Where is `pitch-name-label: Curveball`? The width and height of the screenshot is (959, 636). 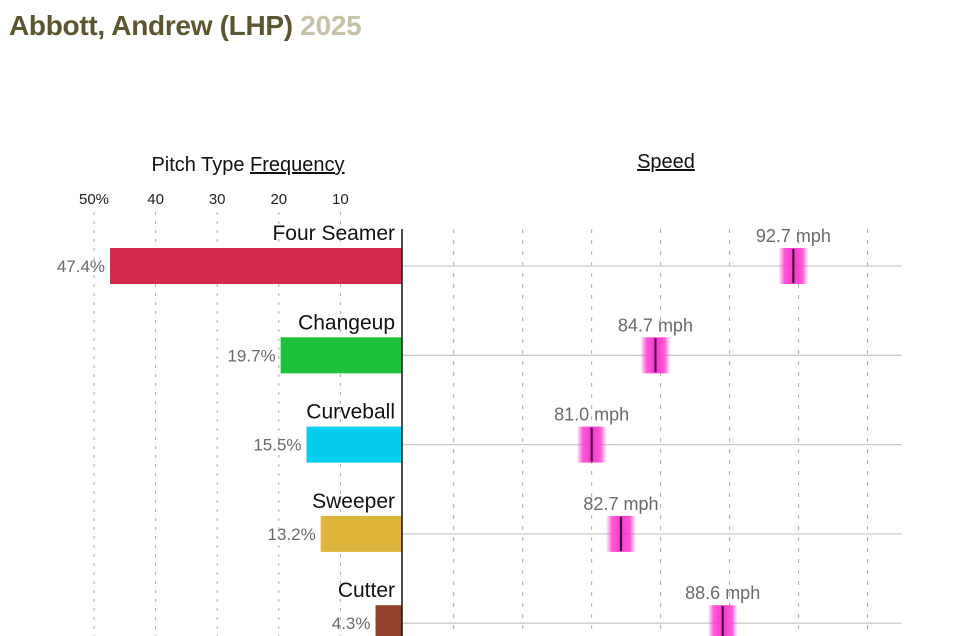
pitch-name-label: Curveball is located at coordinates (350, 412).